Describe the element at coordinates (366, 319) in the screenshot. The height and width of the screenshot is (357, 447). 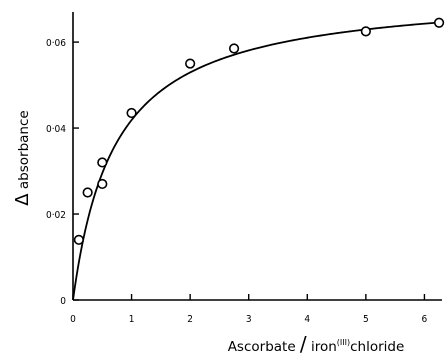
I see `x-tick-label: 5` at that location.